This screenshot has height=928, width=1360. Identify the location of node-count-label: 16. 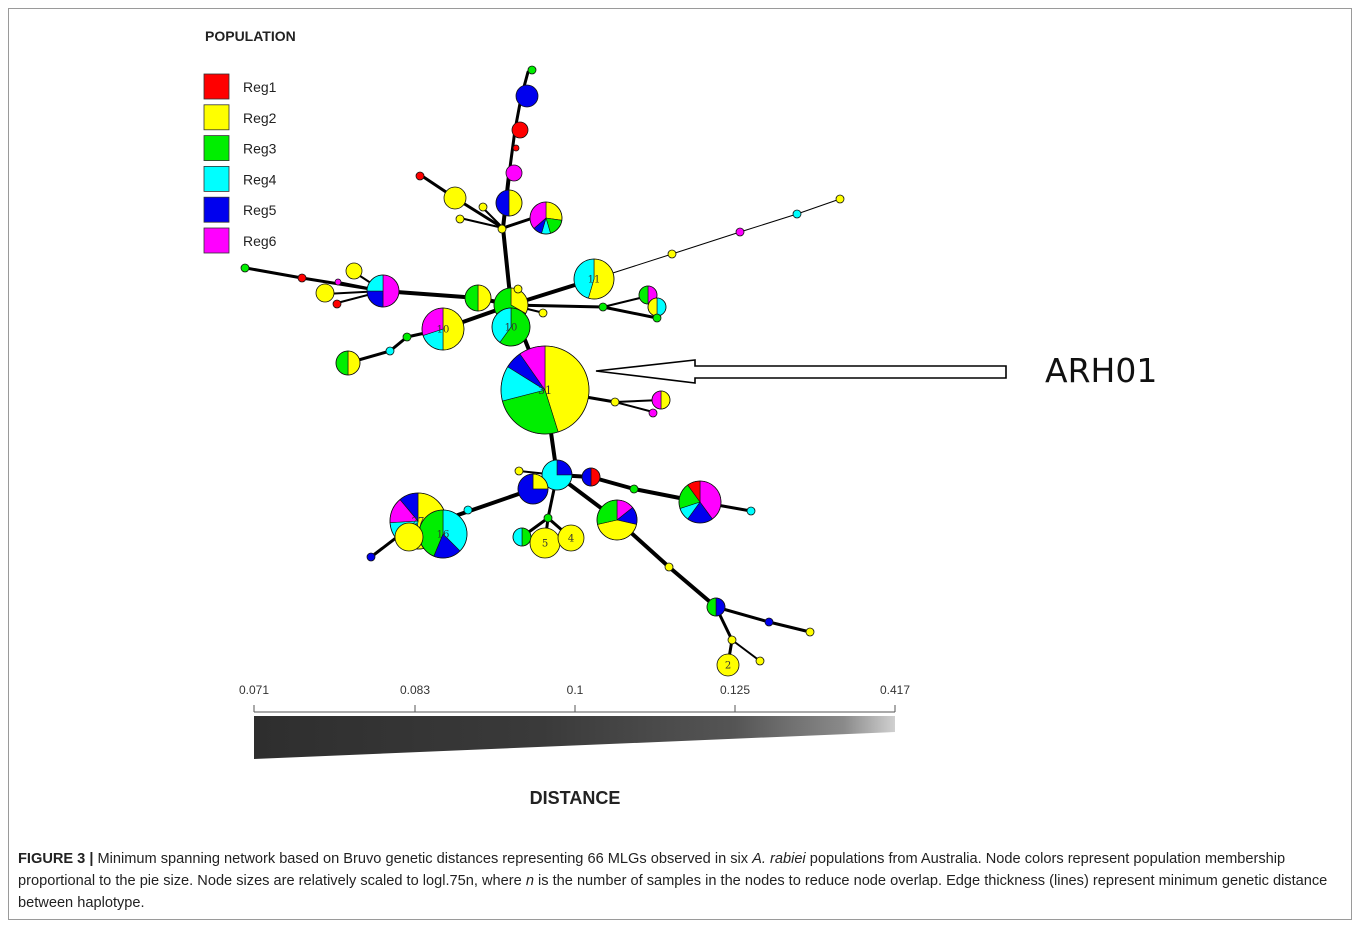
(443, 535).